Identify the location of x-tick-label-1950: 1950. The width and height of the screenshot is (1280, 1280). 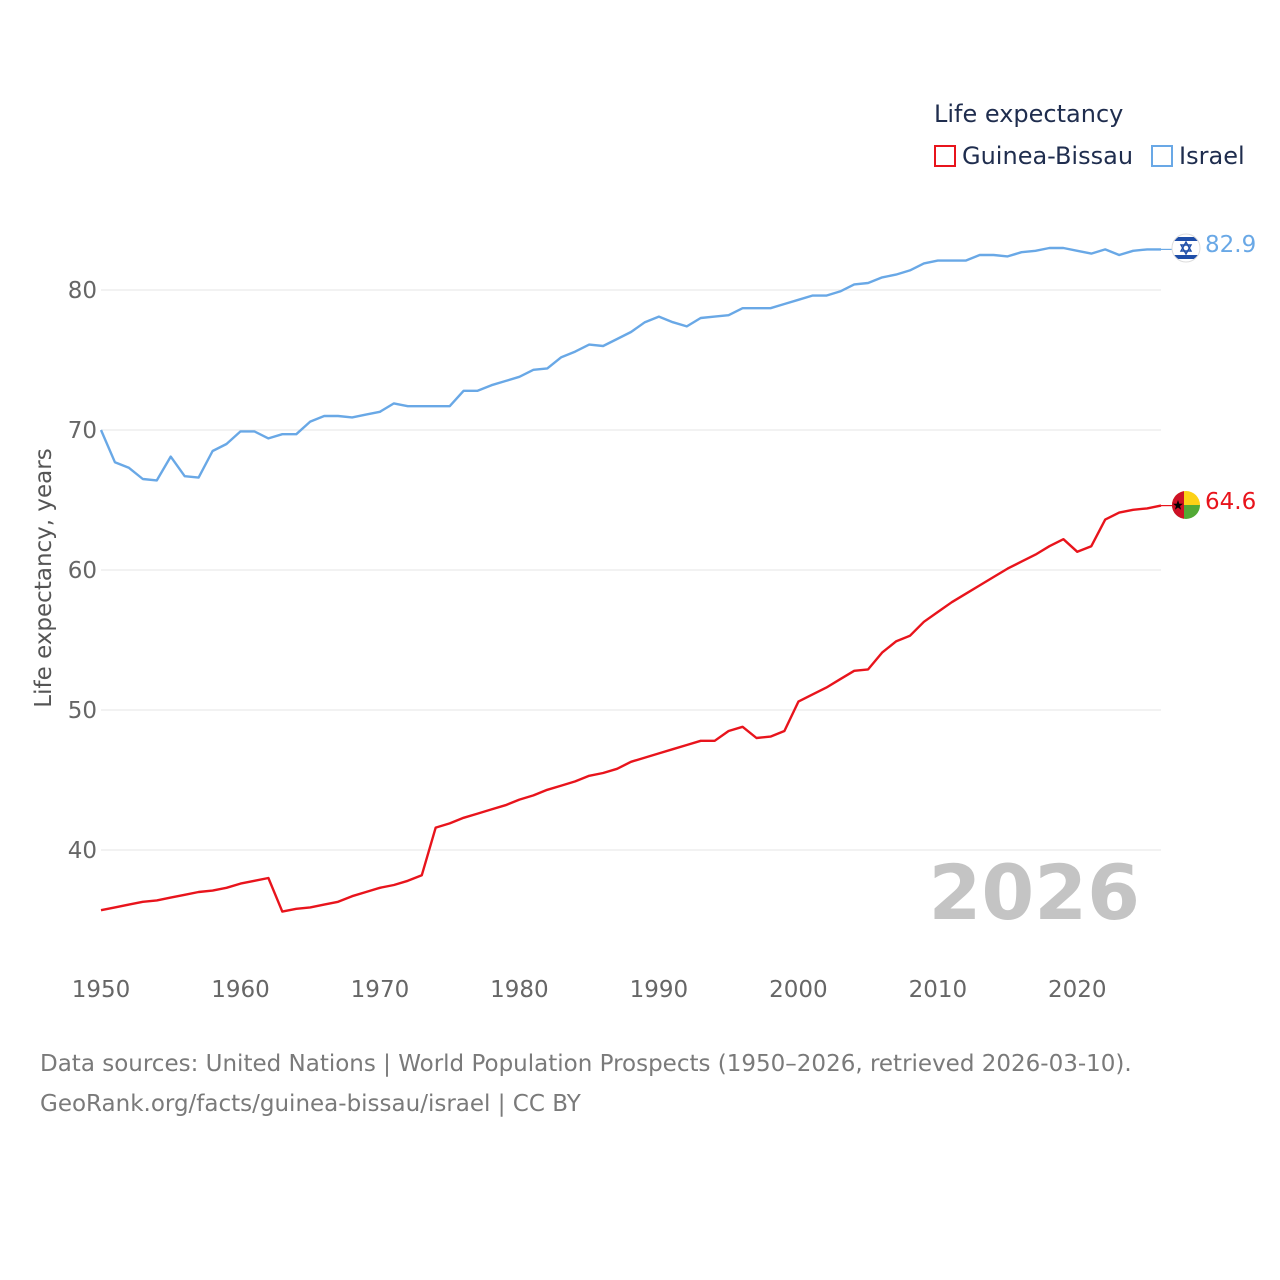
(101, 990).